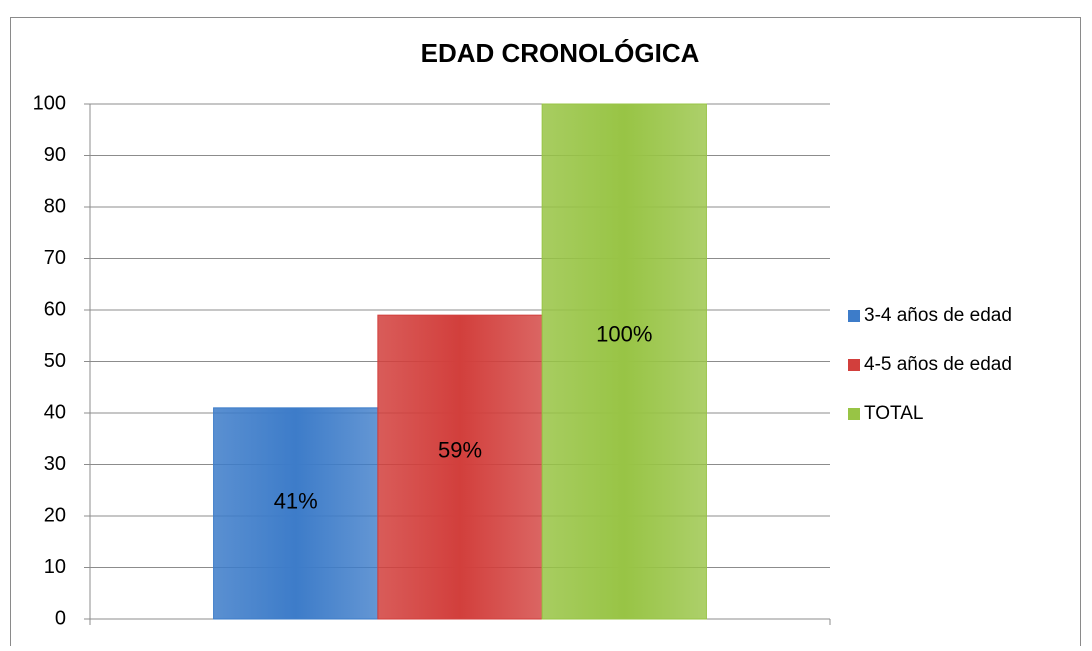 This screenshot has height=651, width=1092. I want to click on legend-label: 3-4 años de edad, so click(938, 315).